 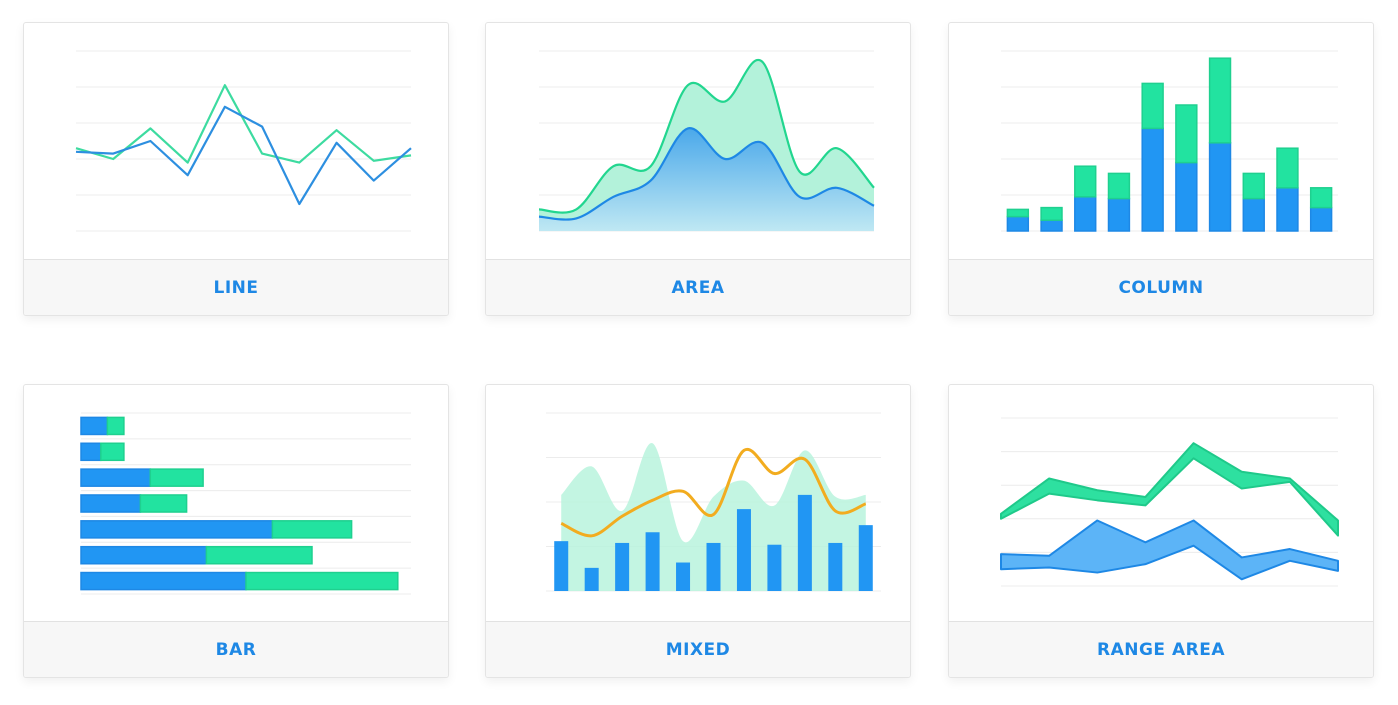 I want to click on card-label: BAR, so click(x=236, y=649).